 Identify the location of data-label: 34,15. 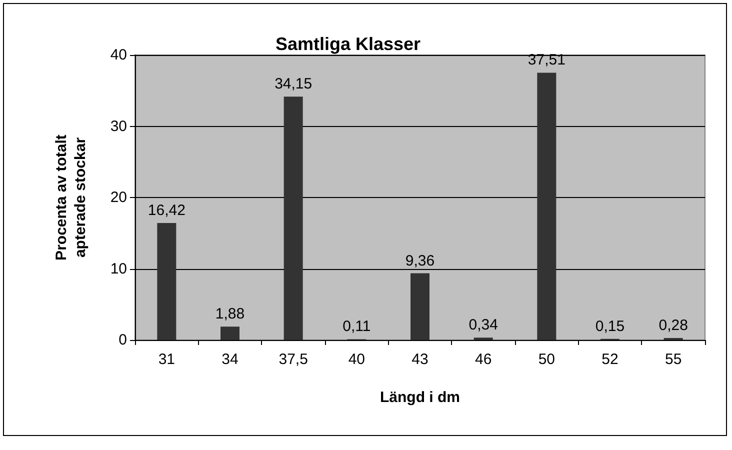
(293, 84).